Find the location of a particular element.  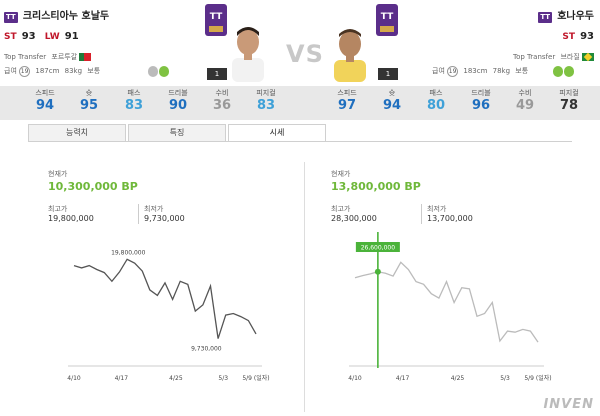

price-chart-player2: 4/104/174/255/35/9 (일자)4/1526,600,000 is located at coordinates (450, 307).